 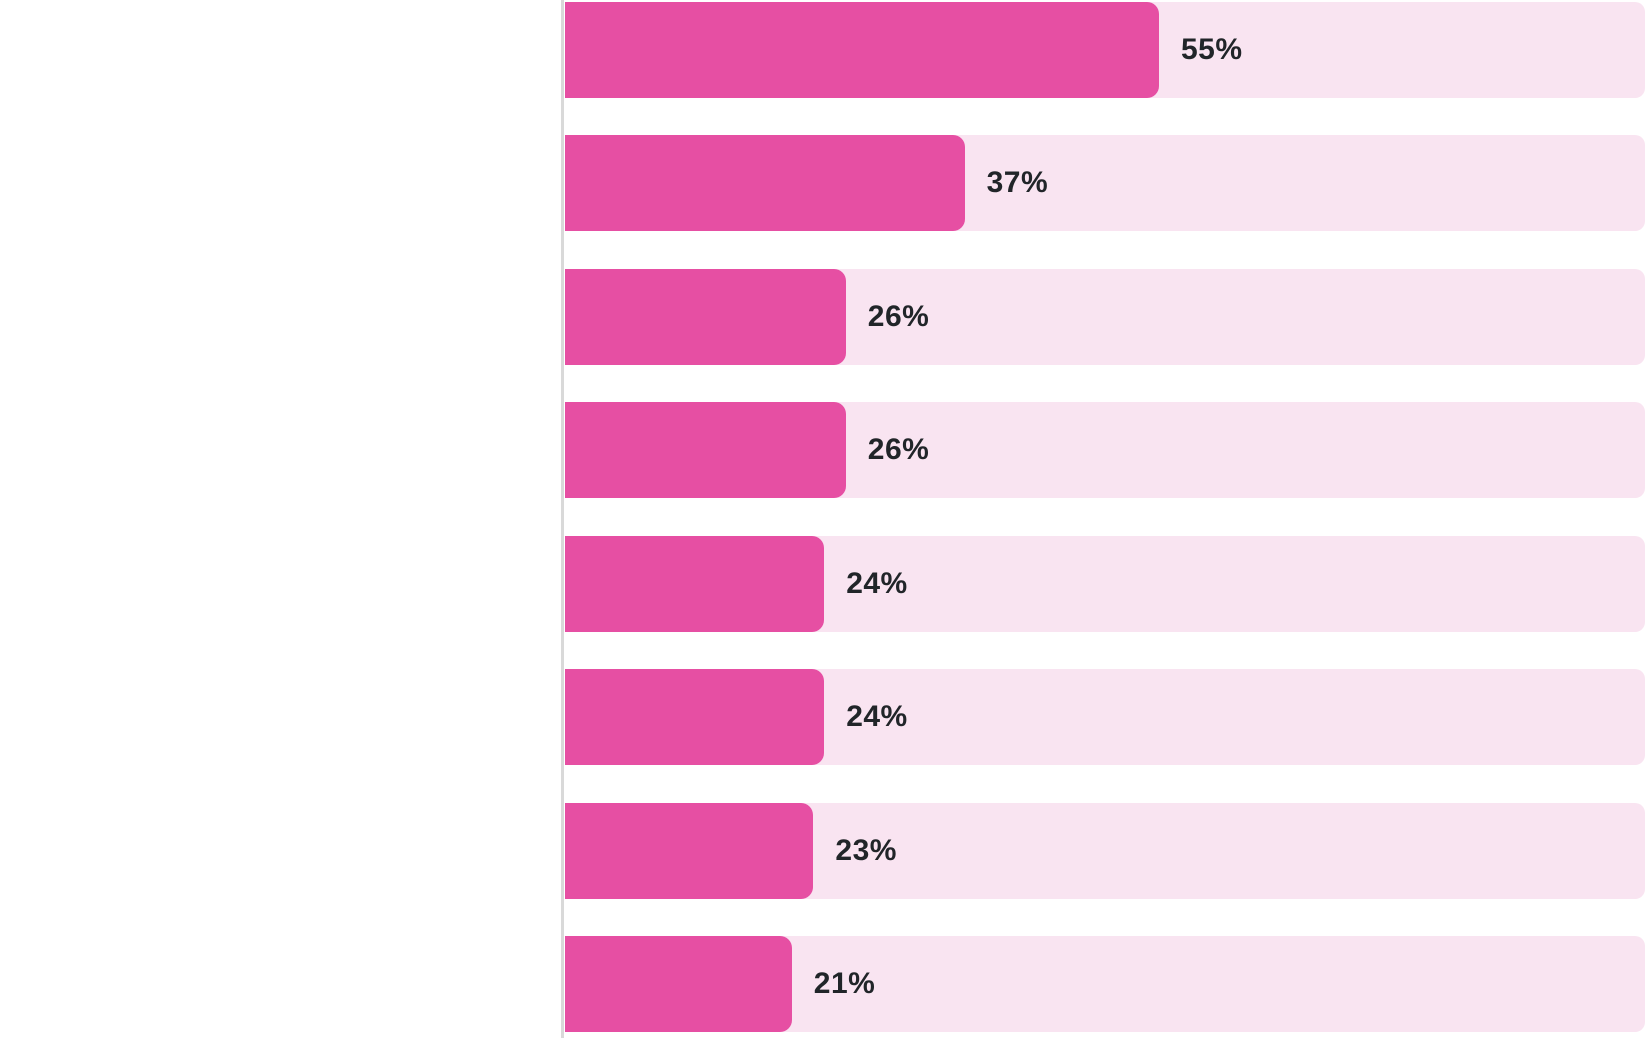 What do you see at coordinates (1017, 183) in the screenshot?
I see `bar-value-label: 37%` at bounding box center [1017, 183].